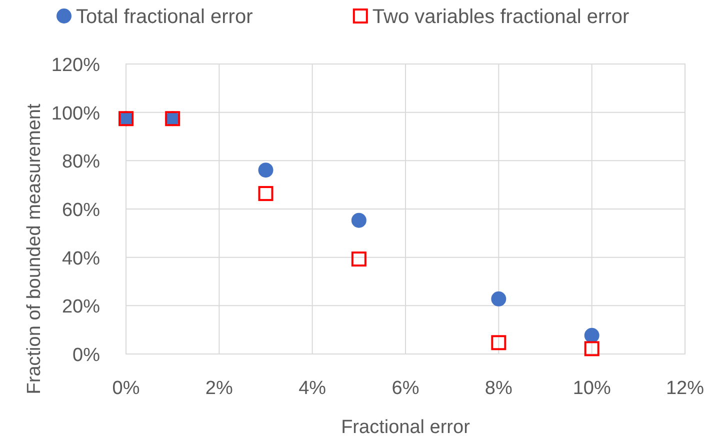  Describe the element at coordinates (498, 388) in the screenshot. I see `x-tick-label: 8%` at that location.